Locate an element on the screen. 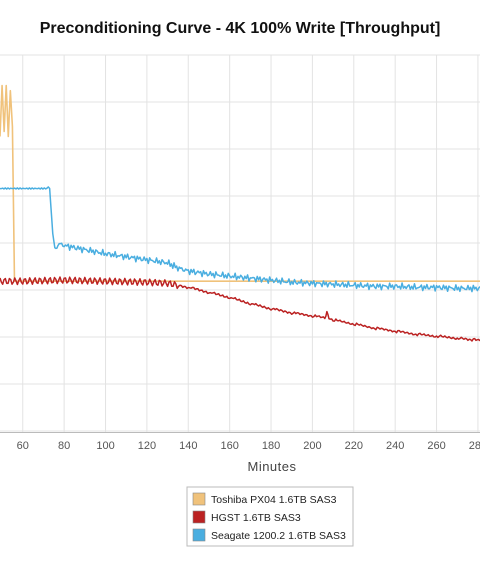 Image resolution: width=480 pixels, height=582 pixels. x-axis-label: Minutes is located at coordinates (271, 466).